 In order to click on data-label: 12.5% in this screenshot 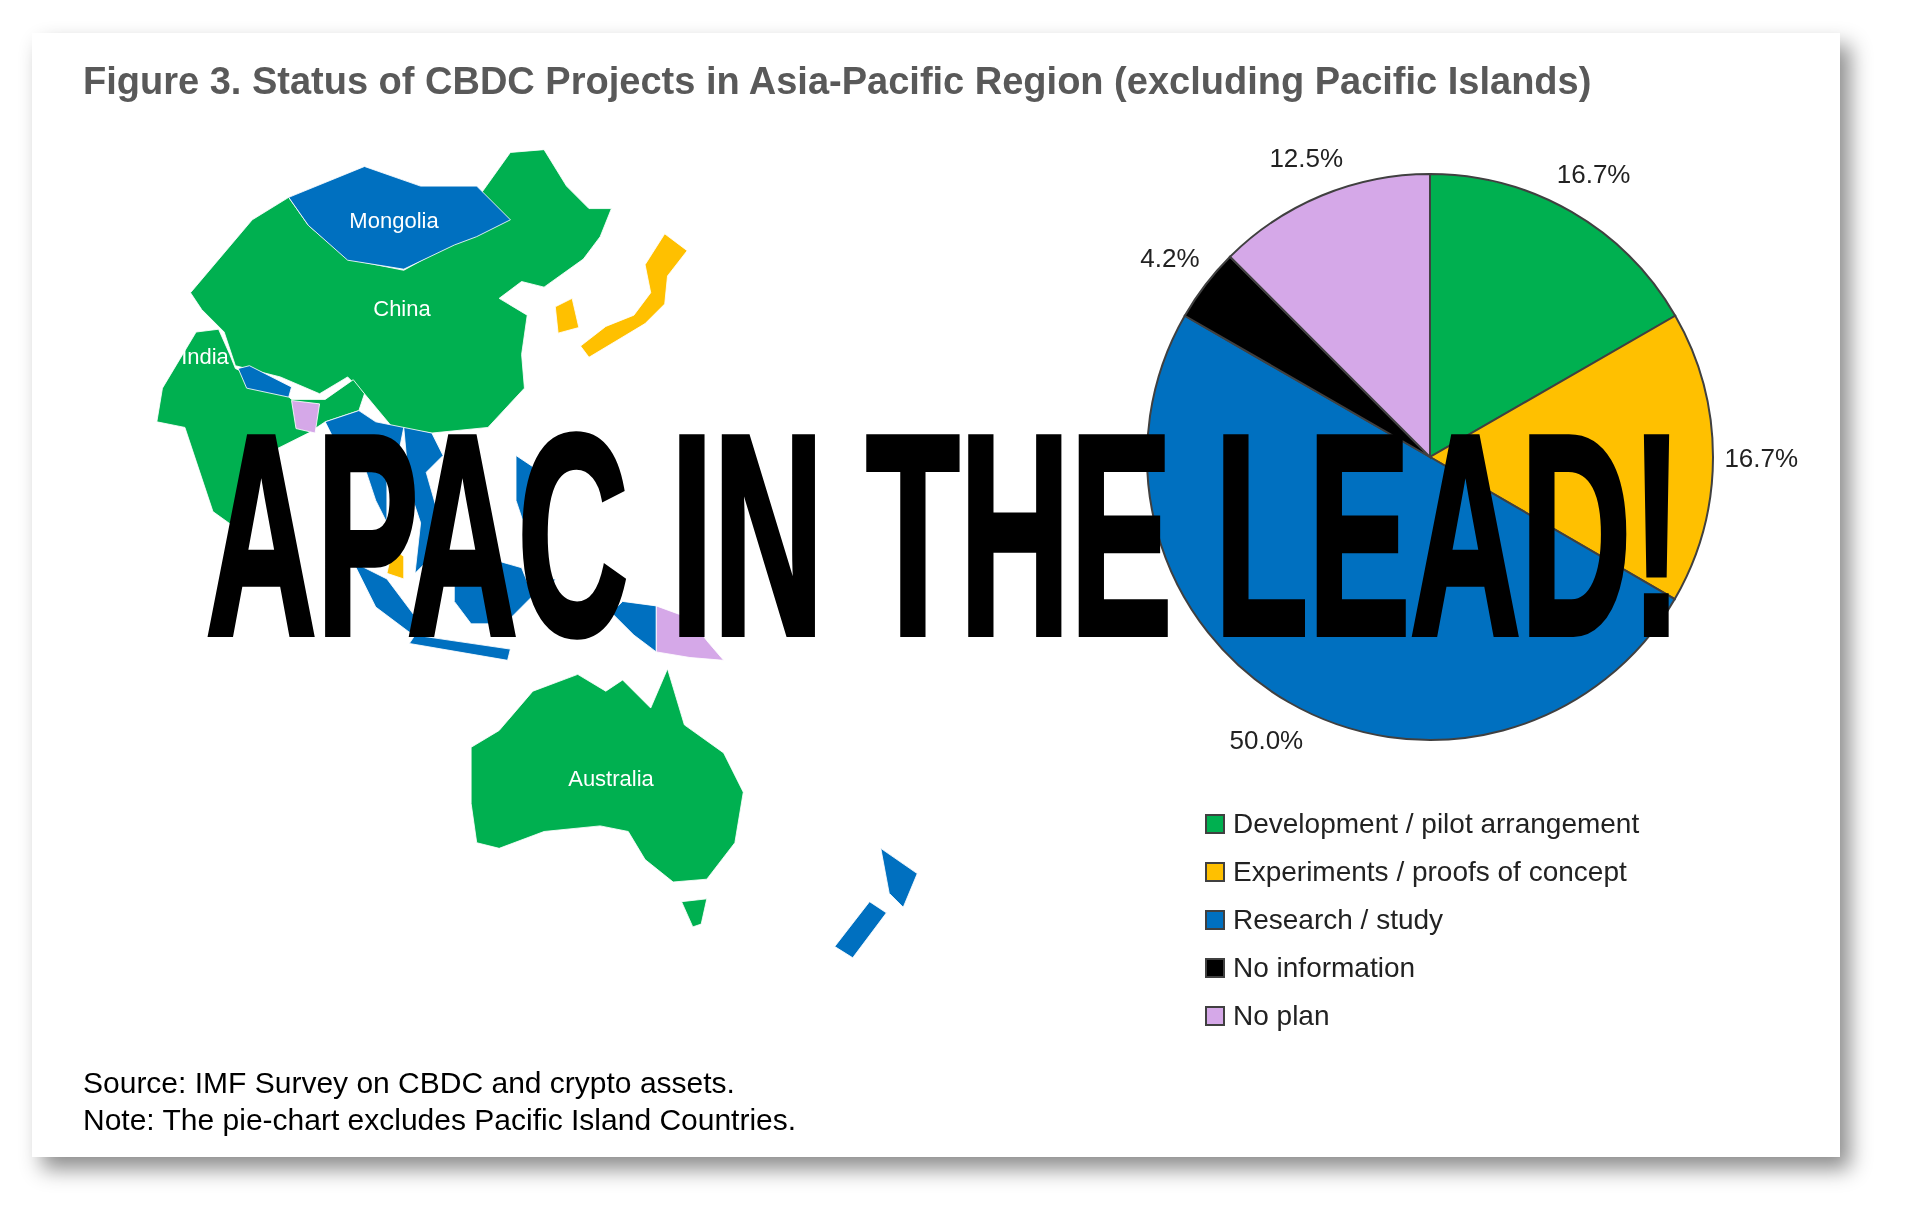, I will do `click(1306, 157)`.